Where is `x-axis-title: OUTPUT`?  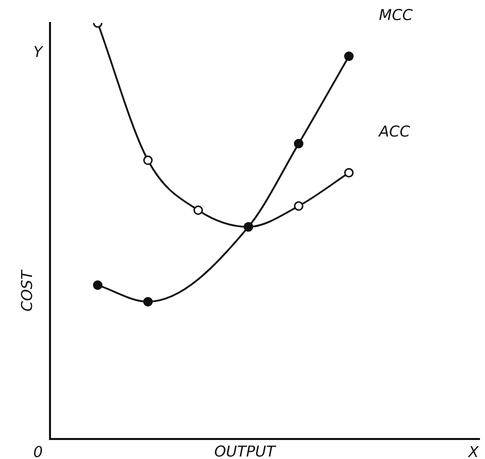
x-axis-title: OUTPUT is located at coordinates (246, 450).